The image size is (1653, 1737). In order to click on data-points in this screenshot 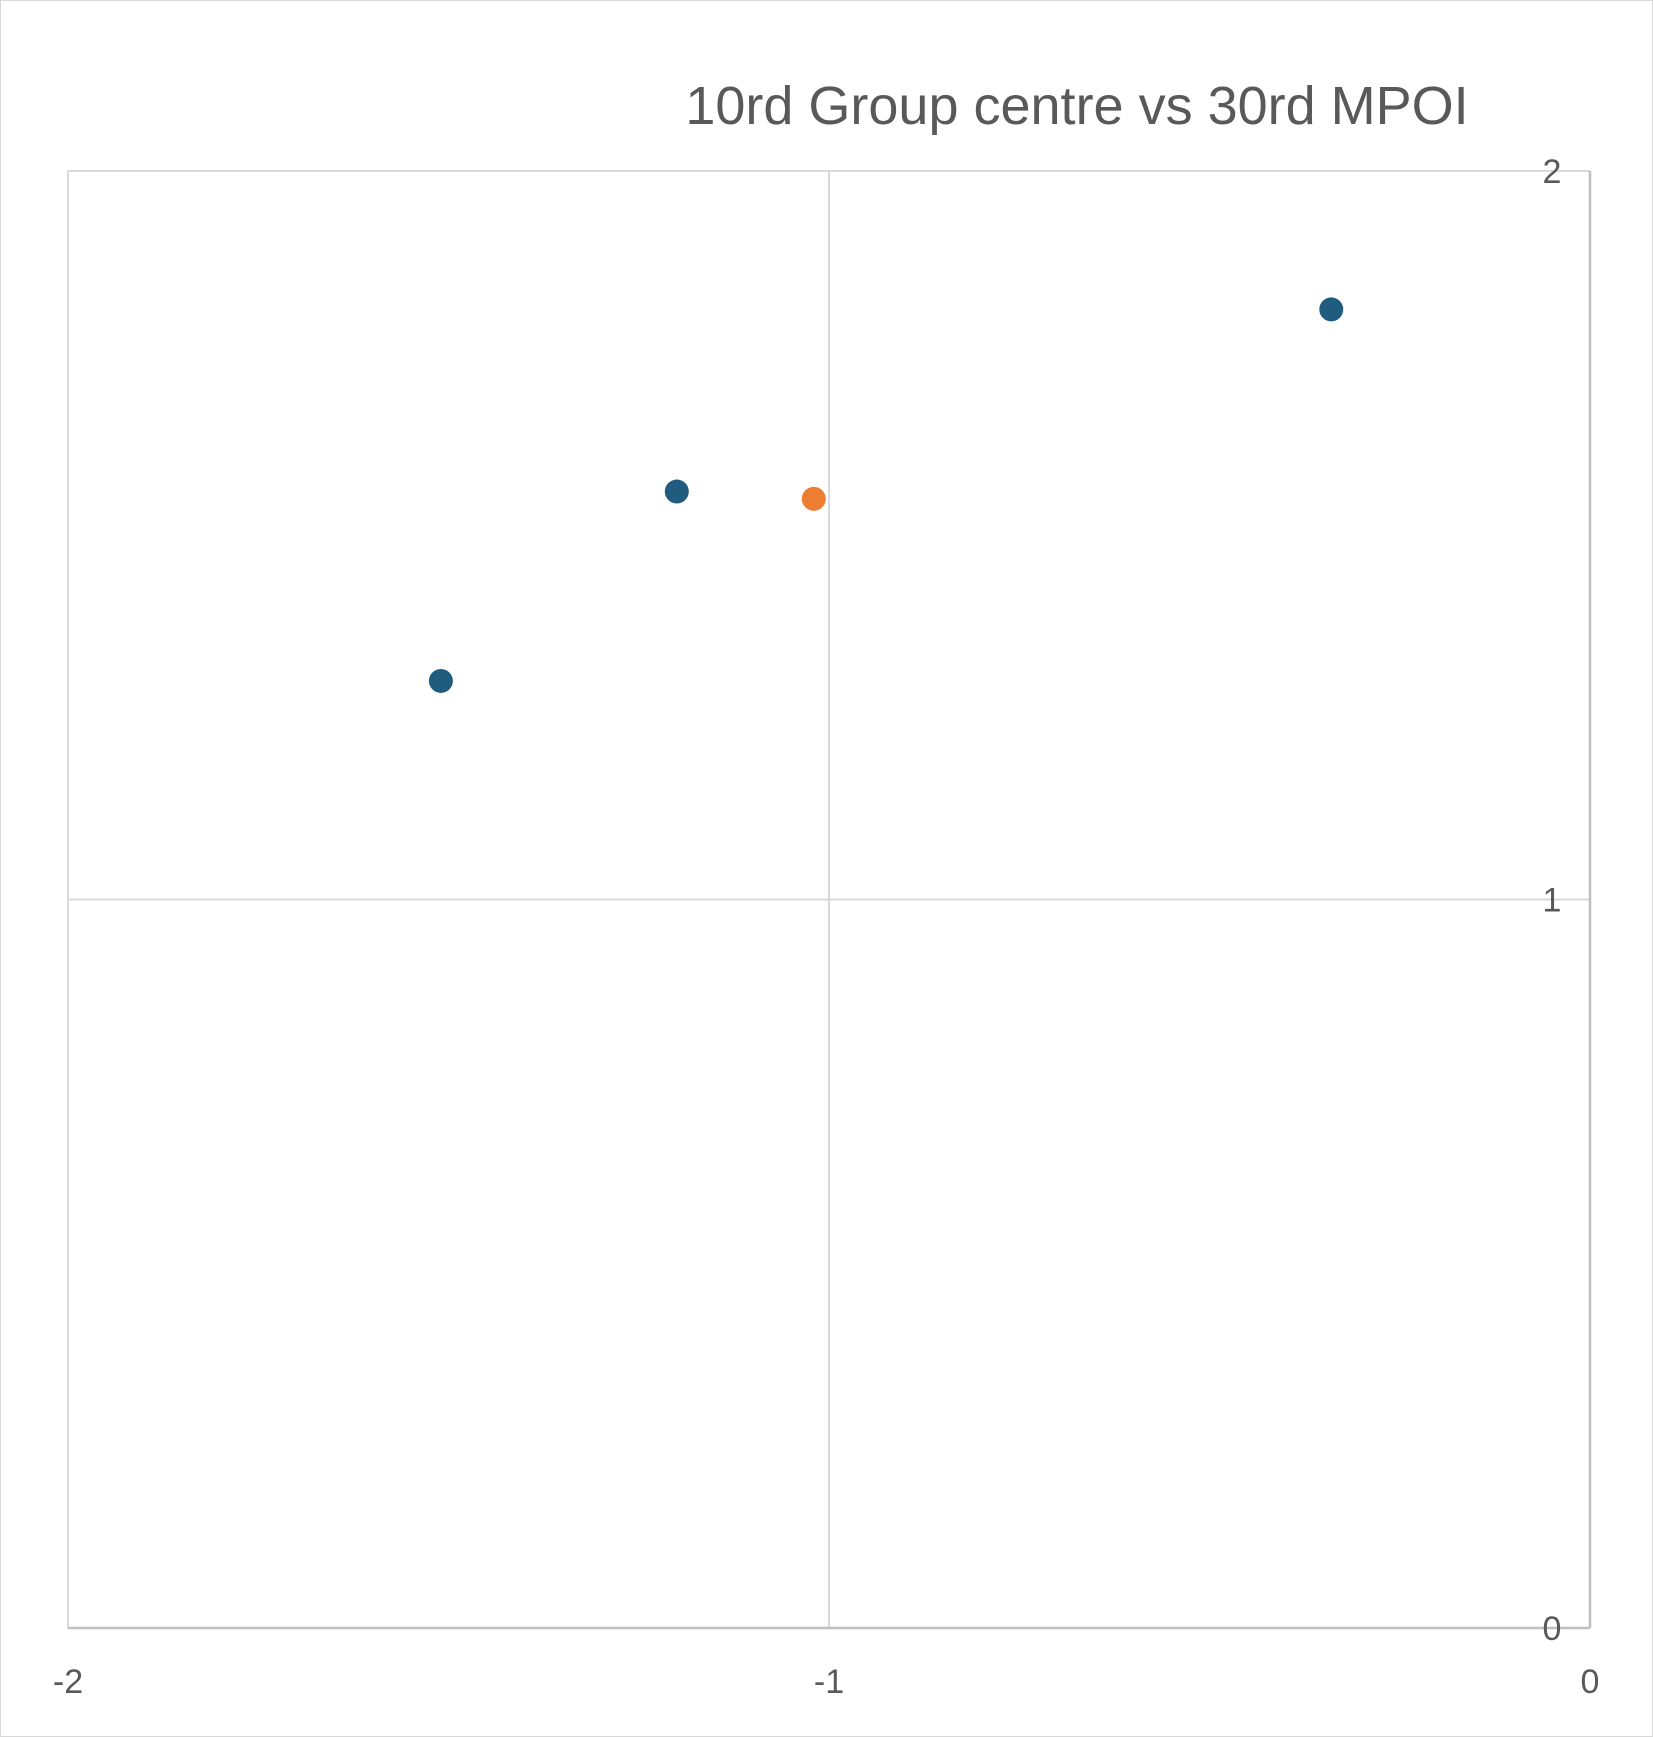, I will do `click(886, 495)`.